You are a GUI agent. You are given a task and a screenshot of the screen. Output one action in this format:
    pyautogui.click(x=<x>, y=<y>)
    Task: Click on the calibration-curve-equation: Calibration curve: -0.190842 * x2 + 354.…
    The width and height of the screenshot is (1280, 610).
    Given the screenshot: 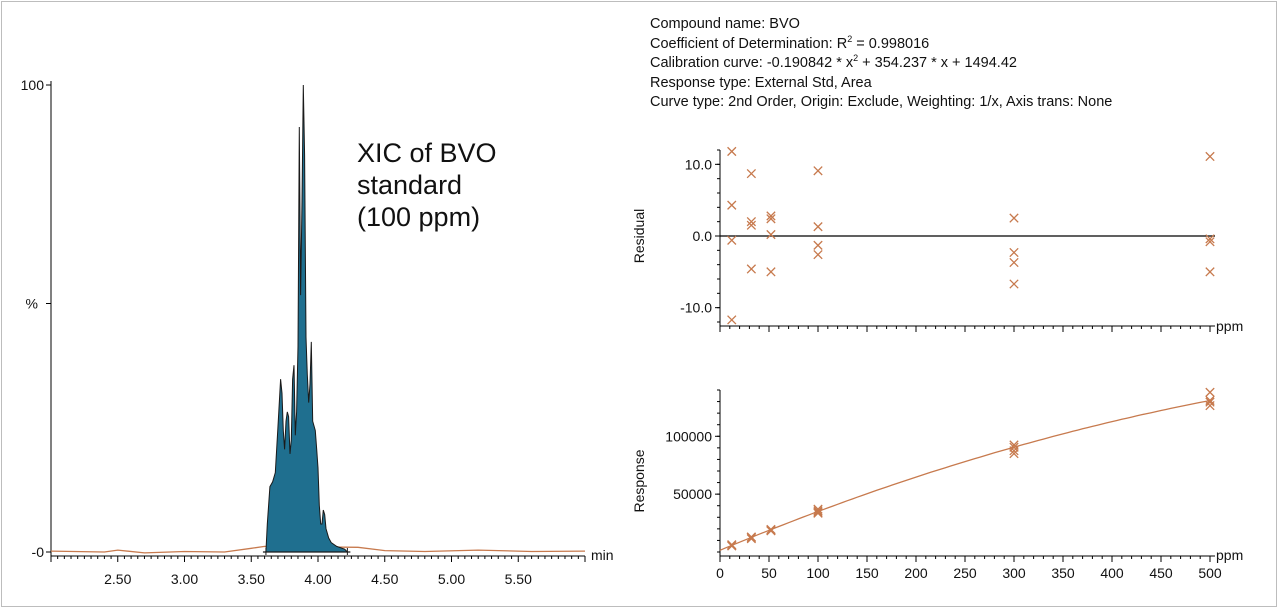 What is the action you would take?
    pyautogui.click(x=881, y=64)
    